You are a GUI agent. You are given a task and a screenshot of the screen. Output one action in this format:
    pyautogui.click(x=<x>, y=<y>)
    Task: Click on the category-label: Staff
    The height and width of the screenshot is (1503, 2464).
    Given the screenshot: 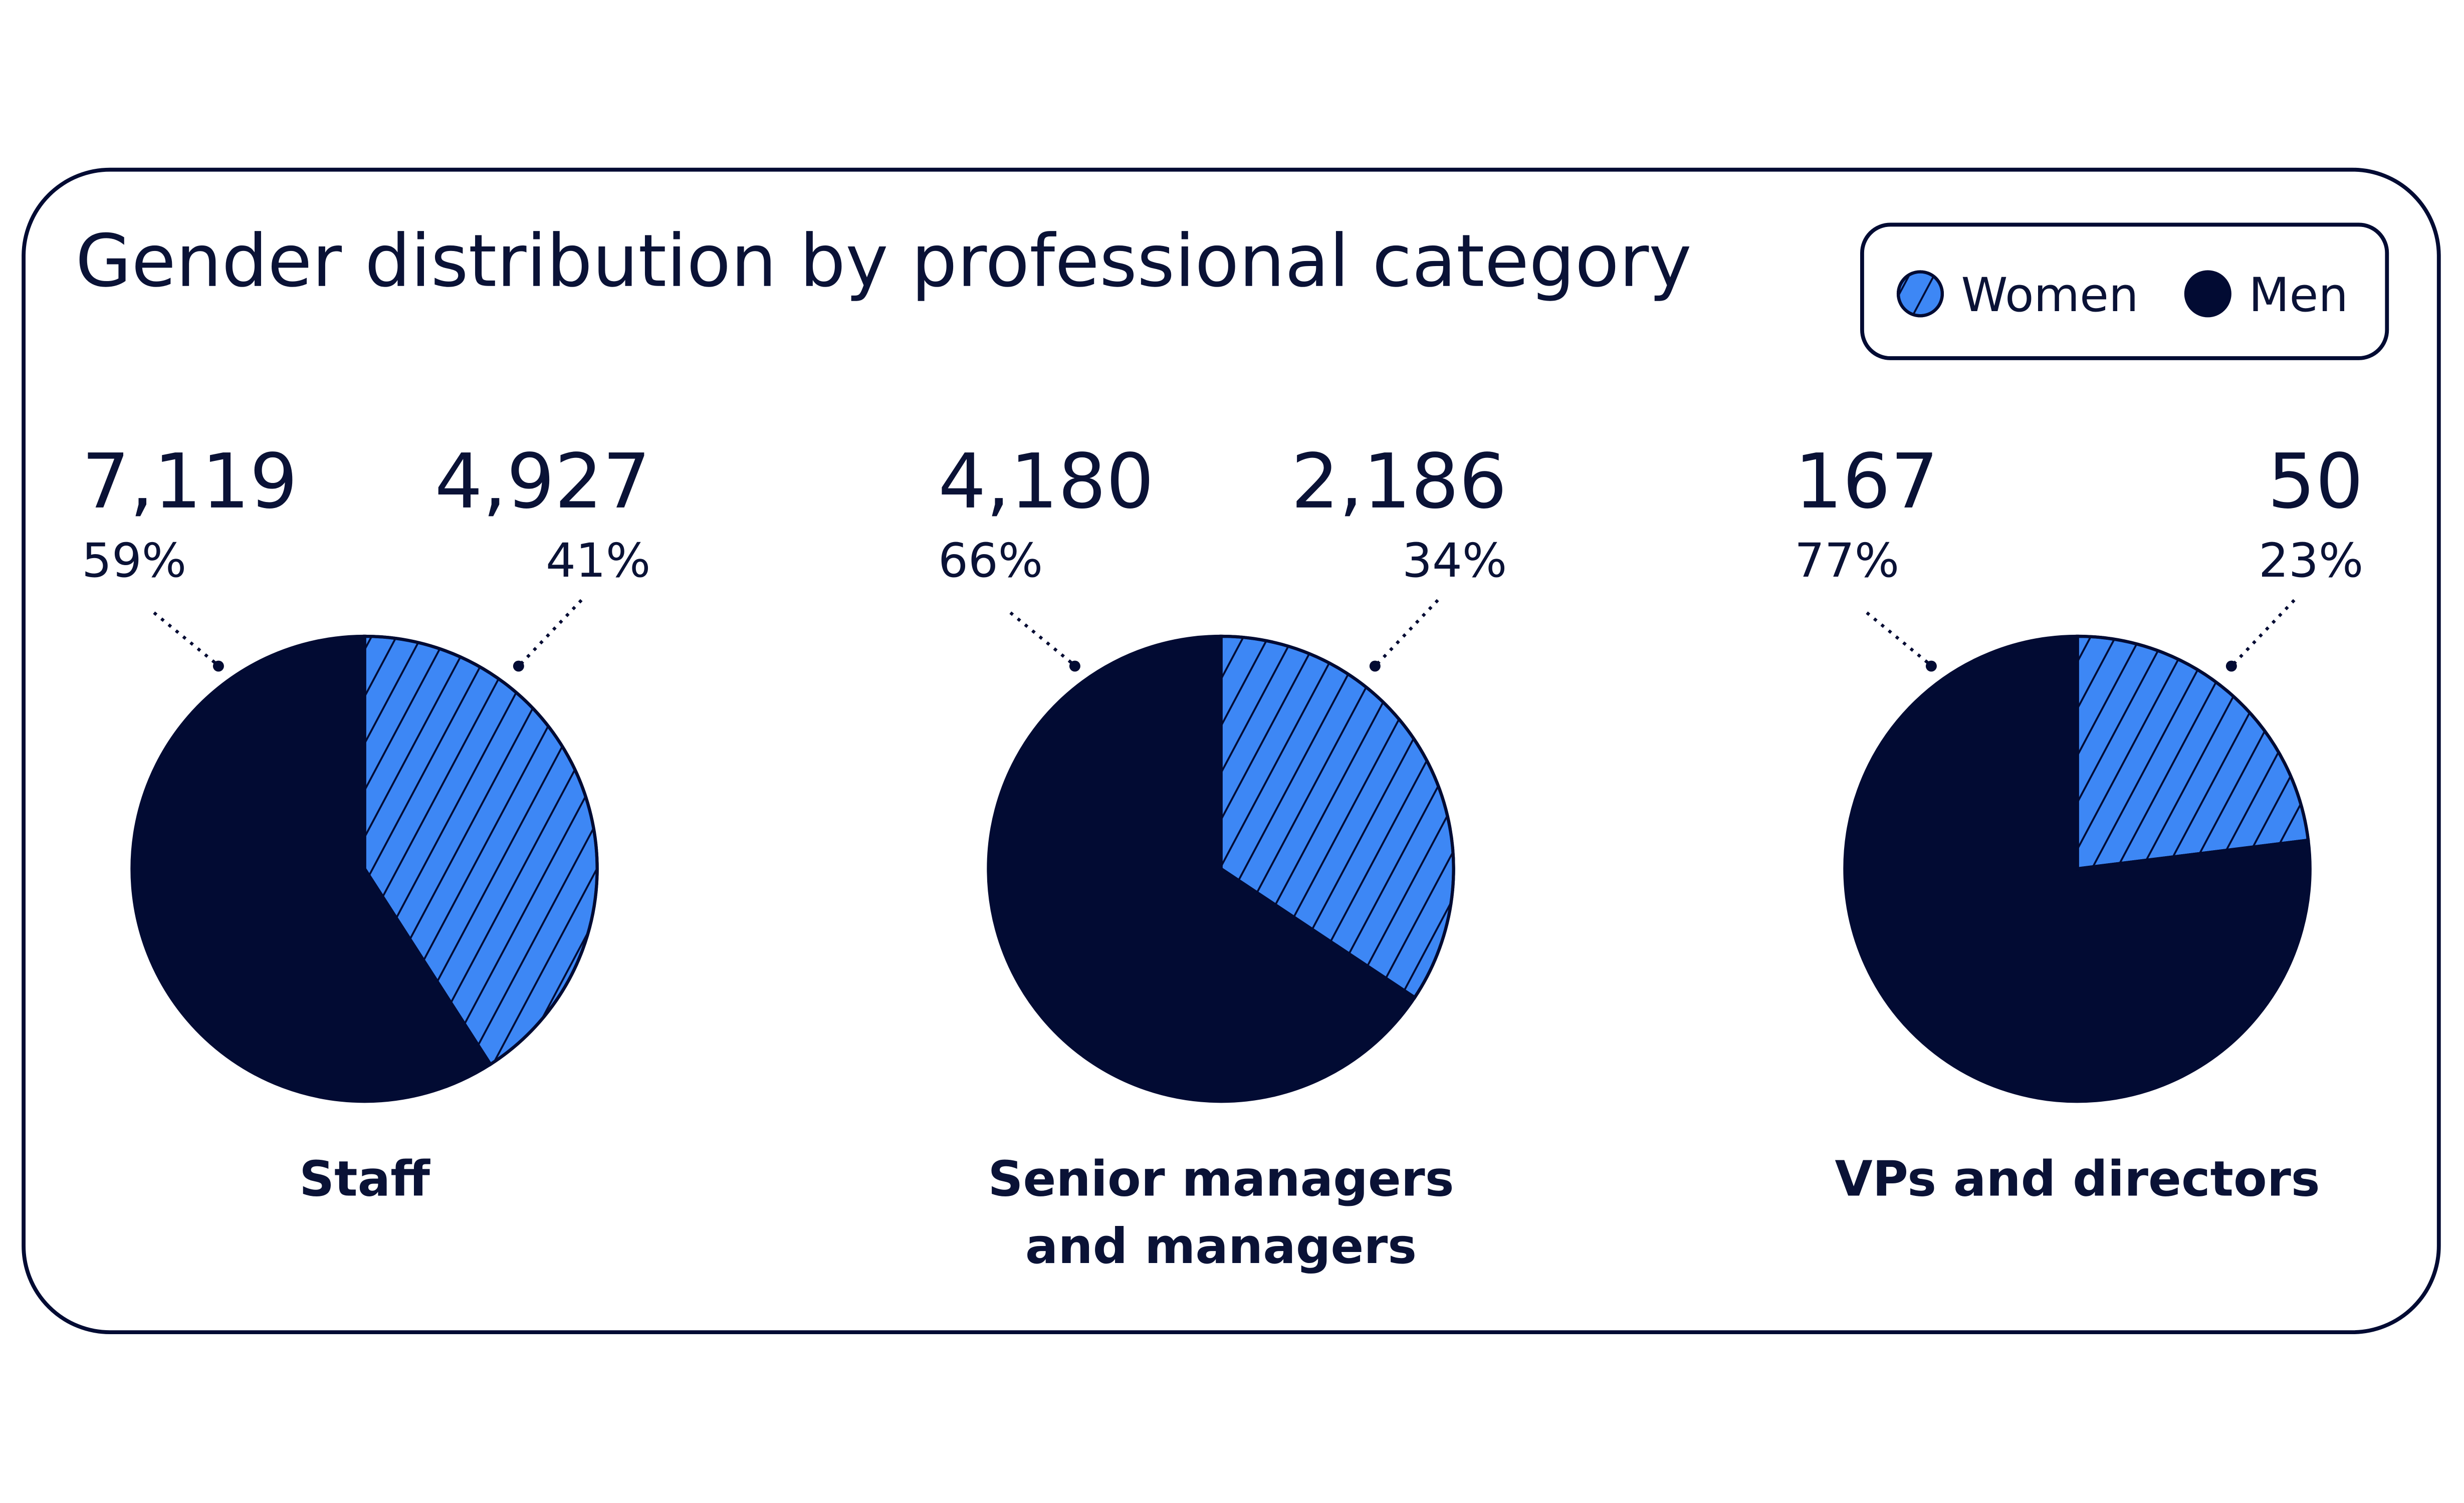 What is the action you would take?
    pyautogui.click(x=364, y=1179)
    